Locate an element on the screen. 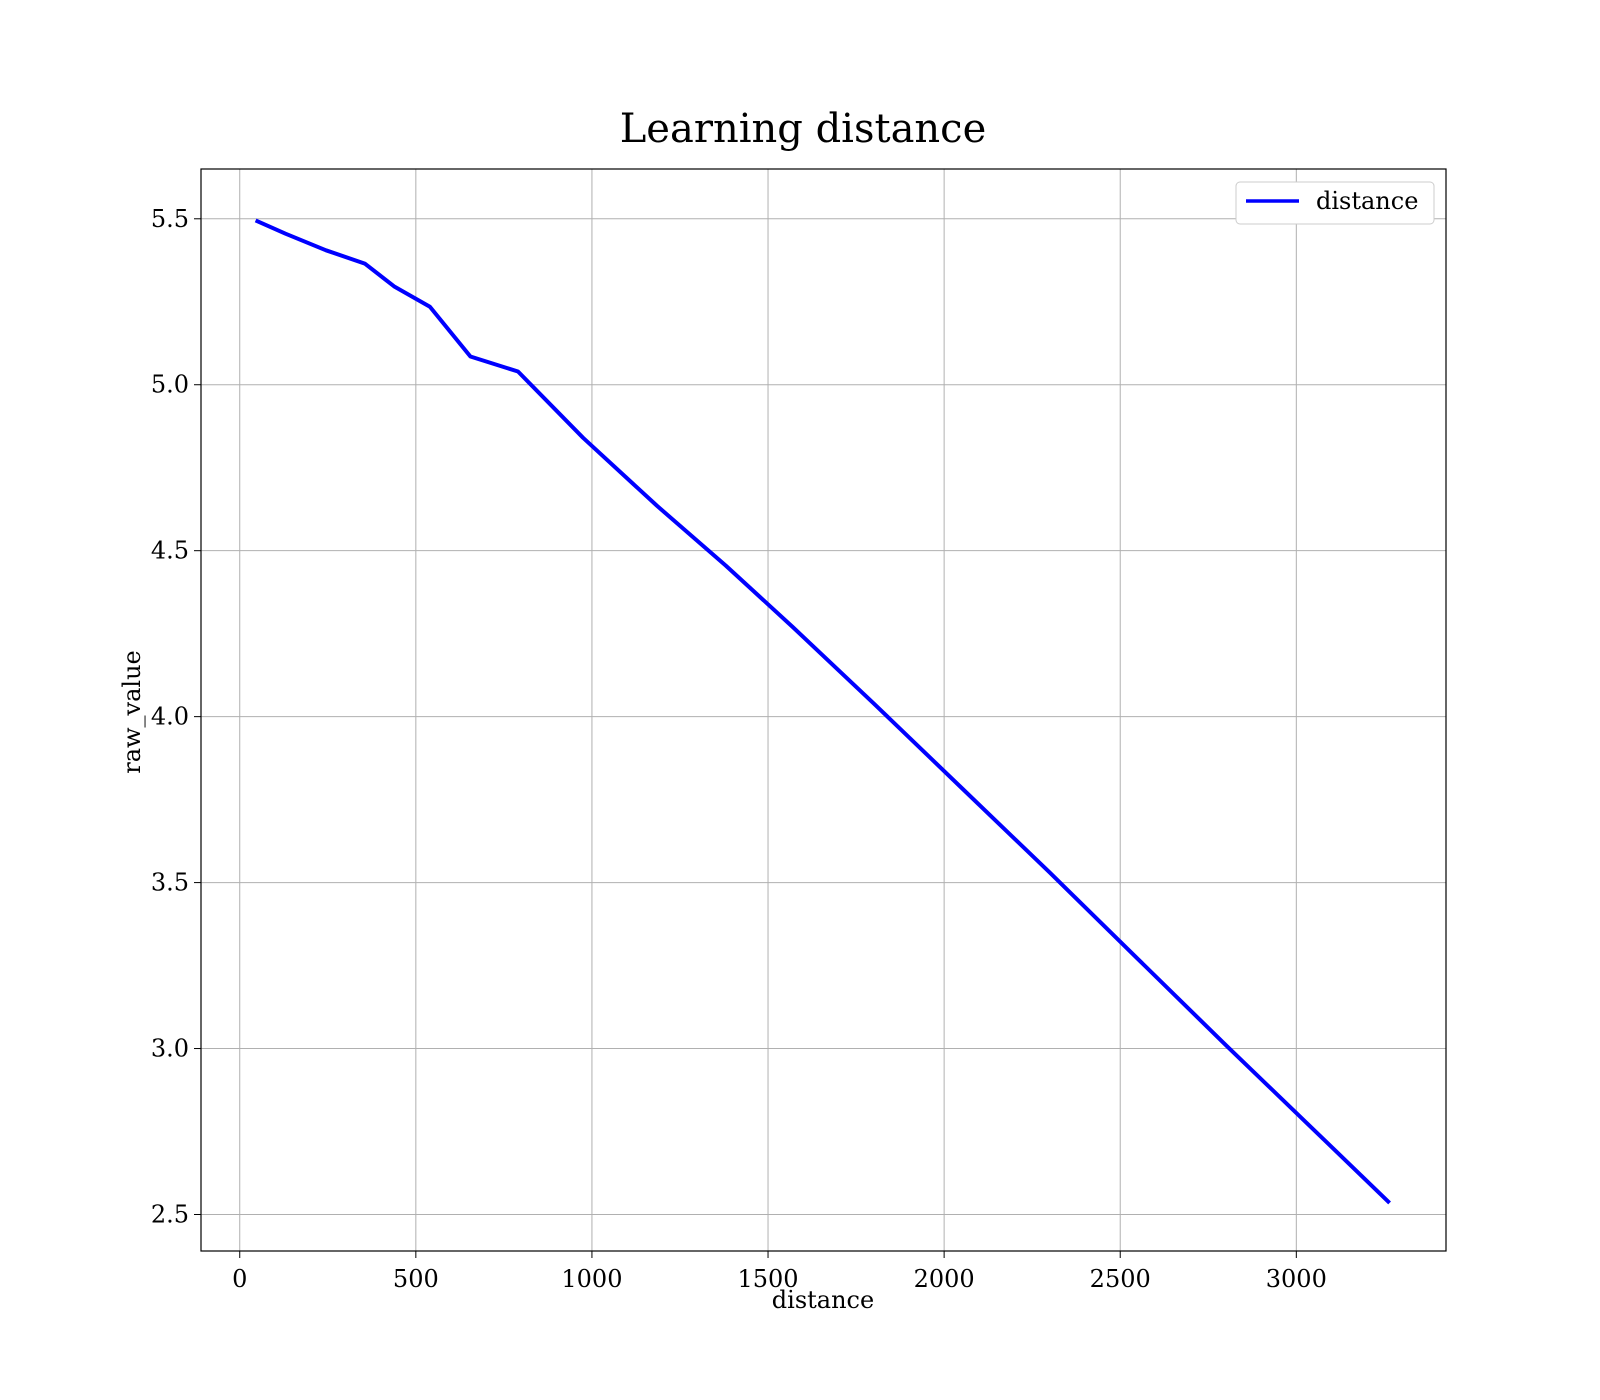 The height and width of the screenshot is (1400, 1600). y-tick-label: 4.0 is located at coordinates (170, 717).